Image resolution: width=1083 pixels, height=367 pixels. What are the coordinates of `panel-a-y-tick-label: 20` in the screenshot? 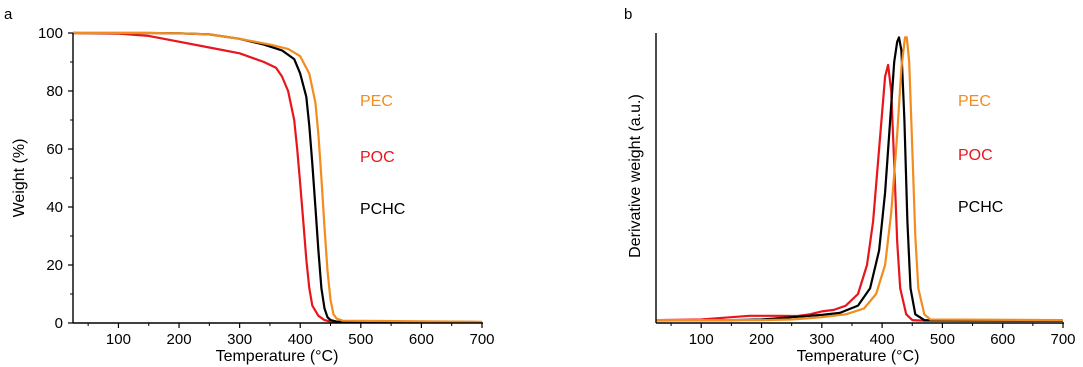 It's located at (54, 265).